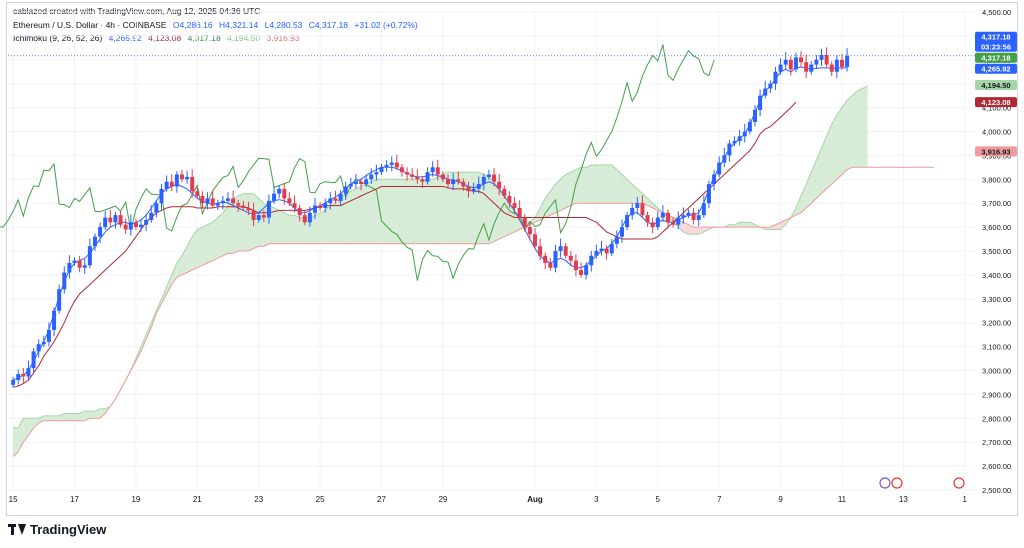 This screenshot has height=548, width=1024. Describe the element at coordinates (996, 299) in the screenshot. I see `y-tick-label: 3,300.00` at that location.